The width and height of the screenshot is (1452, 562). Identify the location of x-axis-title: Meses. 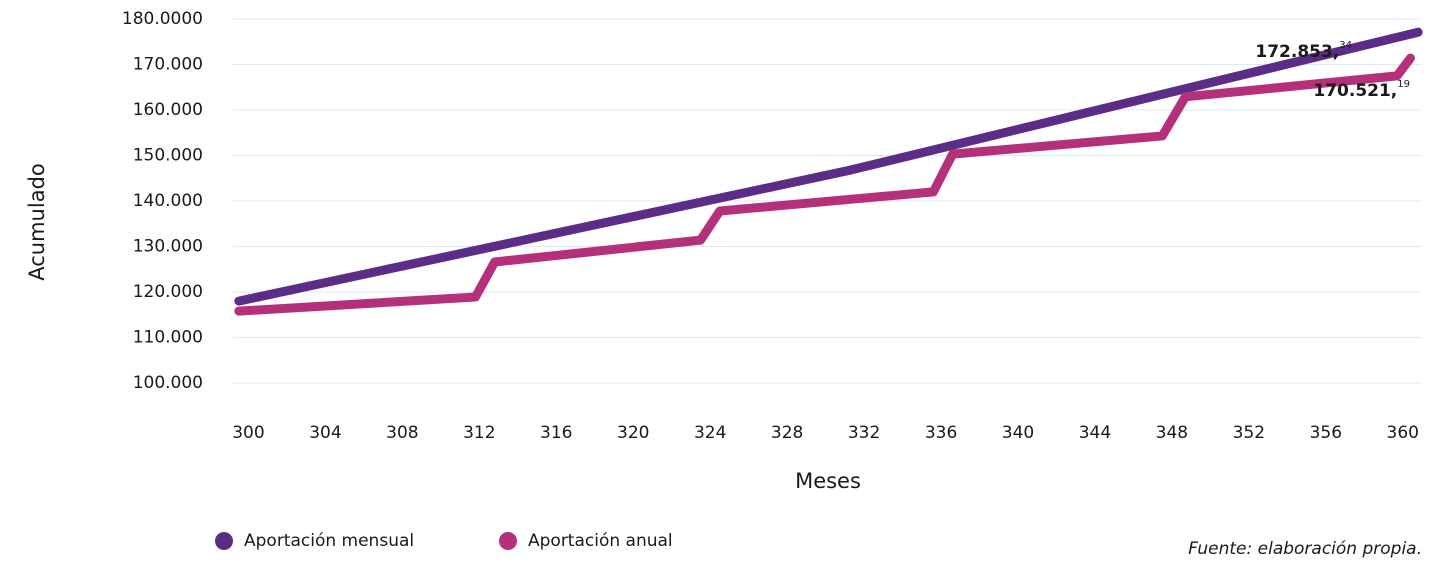
(828, 481).